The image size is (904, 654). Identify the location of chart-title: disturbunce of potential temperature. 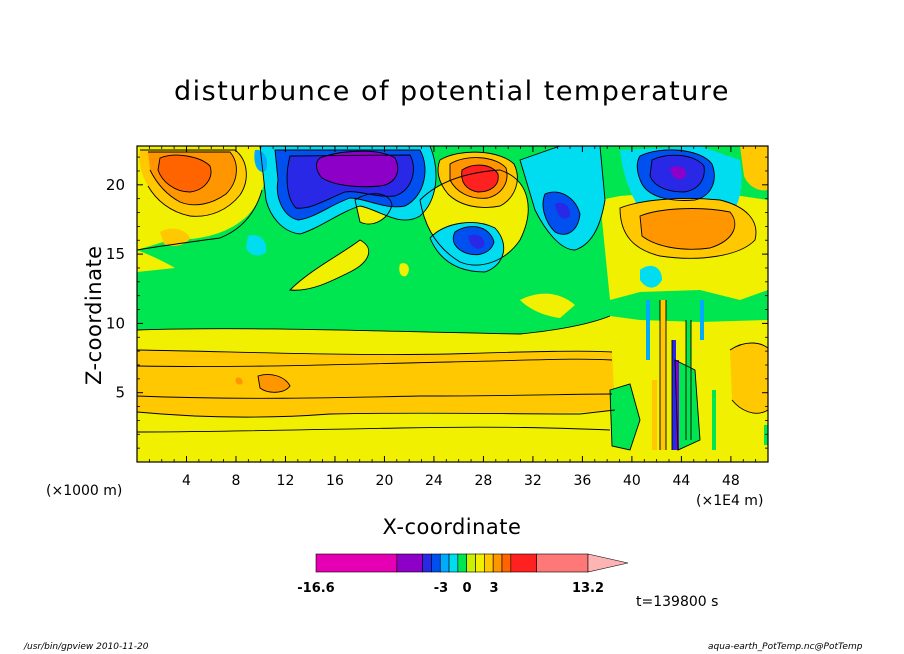
(452, 91).